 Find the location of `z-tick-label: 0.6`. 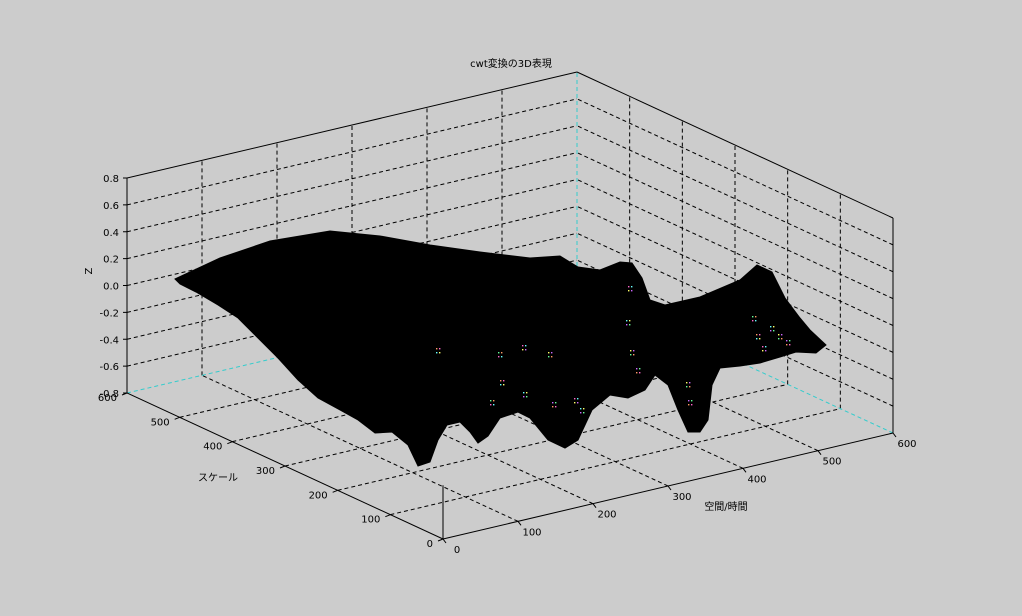

z-tick-label: 0.6 is located at coordinates (111, 206).